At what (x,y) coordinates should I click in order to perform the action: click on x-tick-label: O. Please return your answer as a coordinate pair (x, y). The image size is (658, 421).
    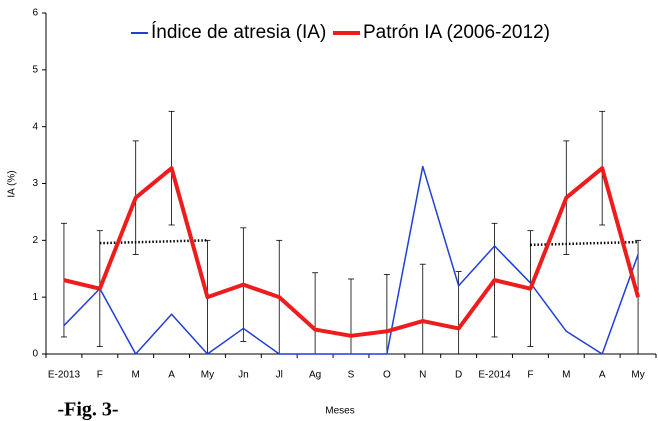
    Looking at the image, I should click on (387, 375).